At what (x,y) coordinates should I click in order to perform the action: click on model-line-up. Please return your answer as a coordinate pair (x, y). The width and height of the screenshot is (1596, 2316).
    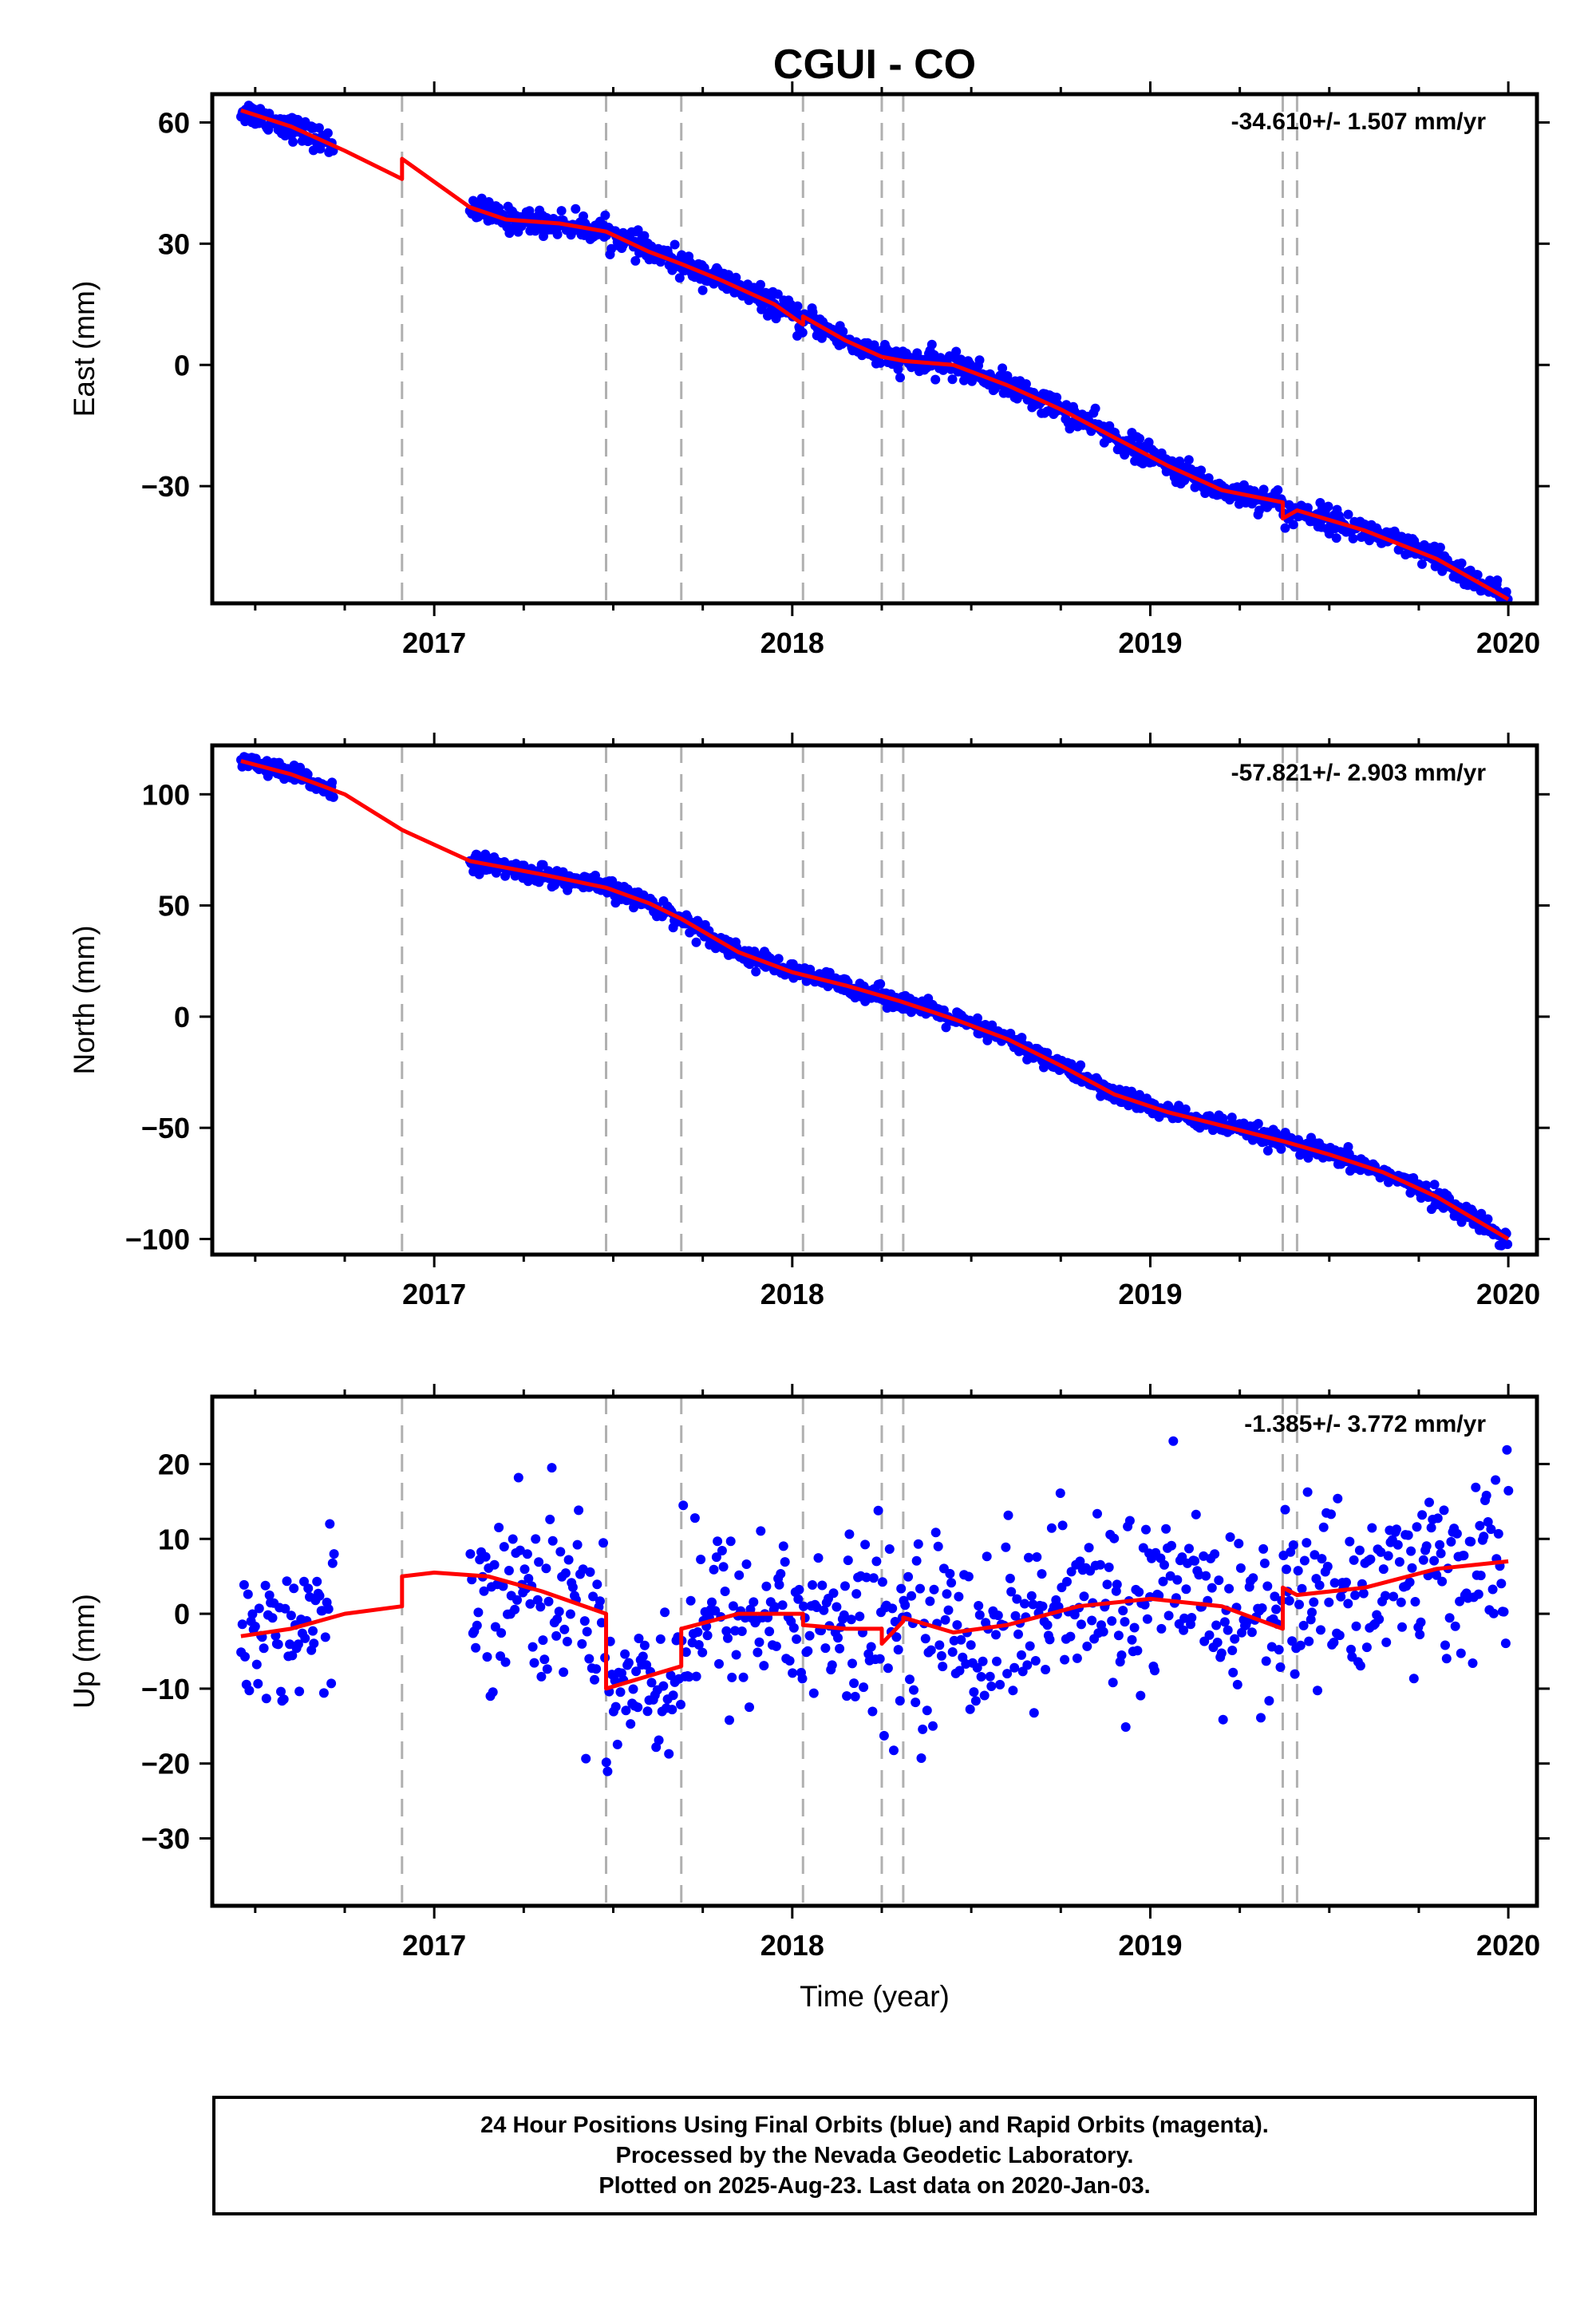
    Looking at the image, I should click on (874, 1625).